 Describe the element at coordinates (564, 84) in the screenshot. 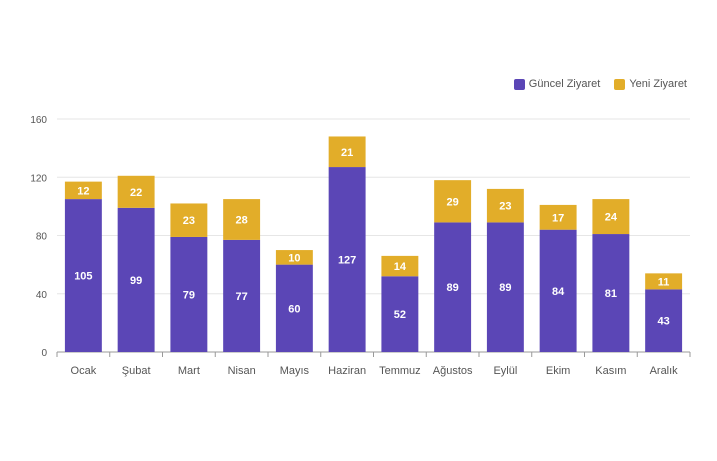

I see `legend-label-series-0: Güncel Ziyaret` at that location.